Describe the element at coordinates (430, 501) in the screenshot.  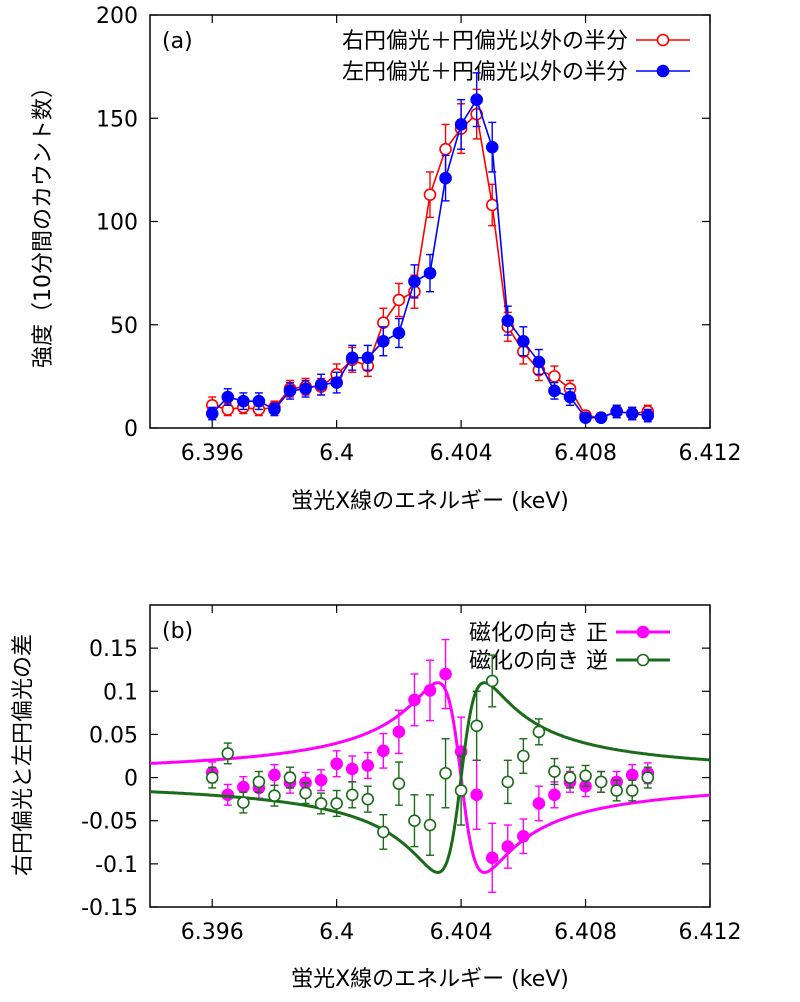
I see `panel-a-x-axis-label: 蛍光X線のエネルギー (keV)` at that location.